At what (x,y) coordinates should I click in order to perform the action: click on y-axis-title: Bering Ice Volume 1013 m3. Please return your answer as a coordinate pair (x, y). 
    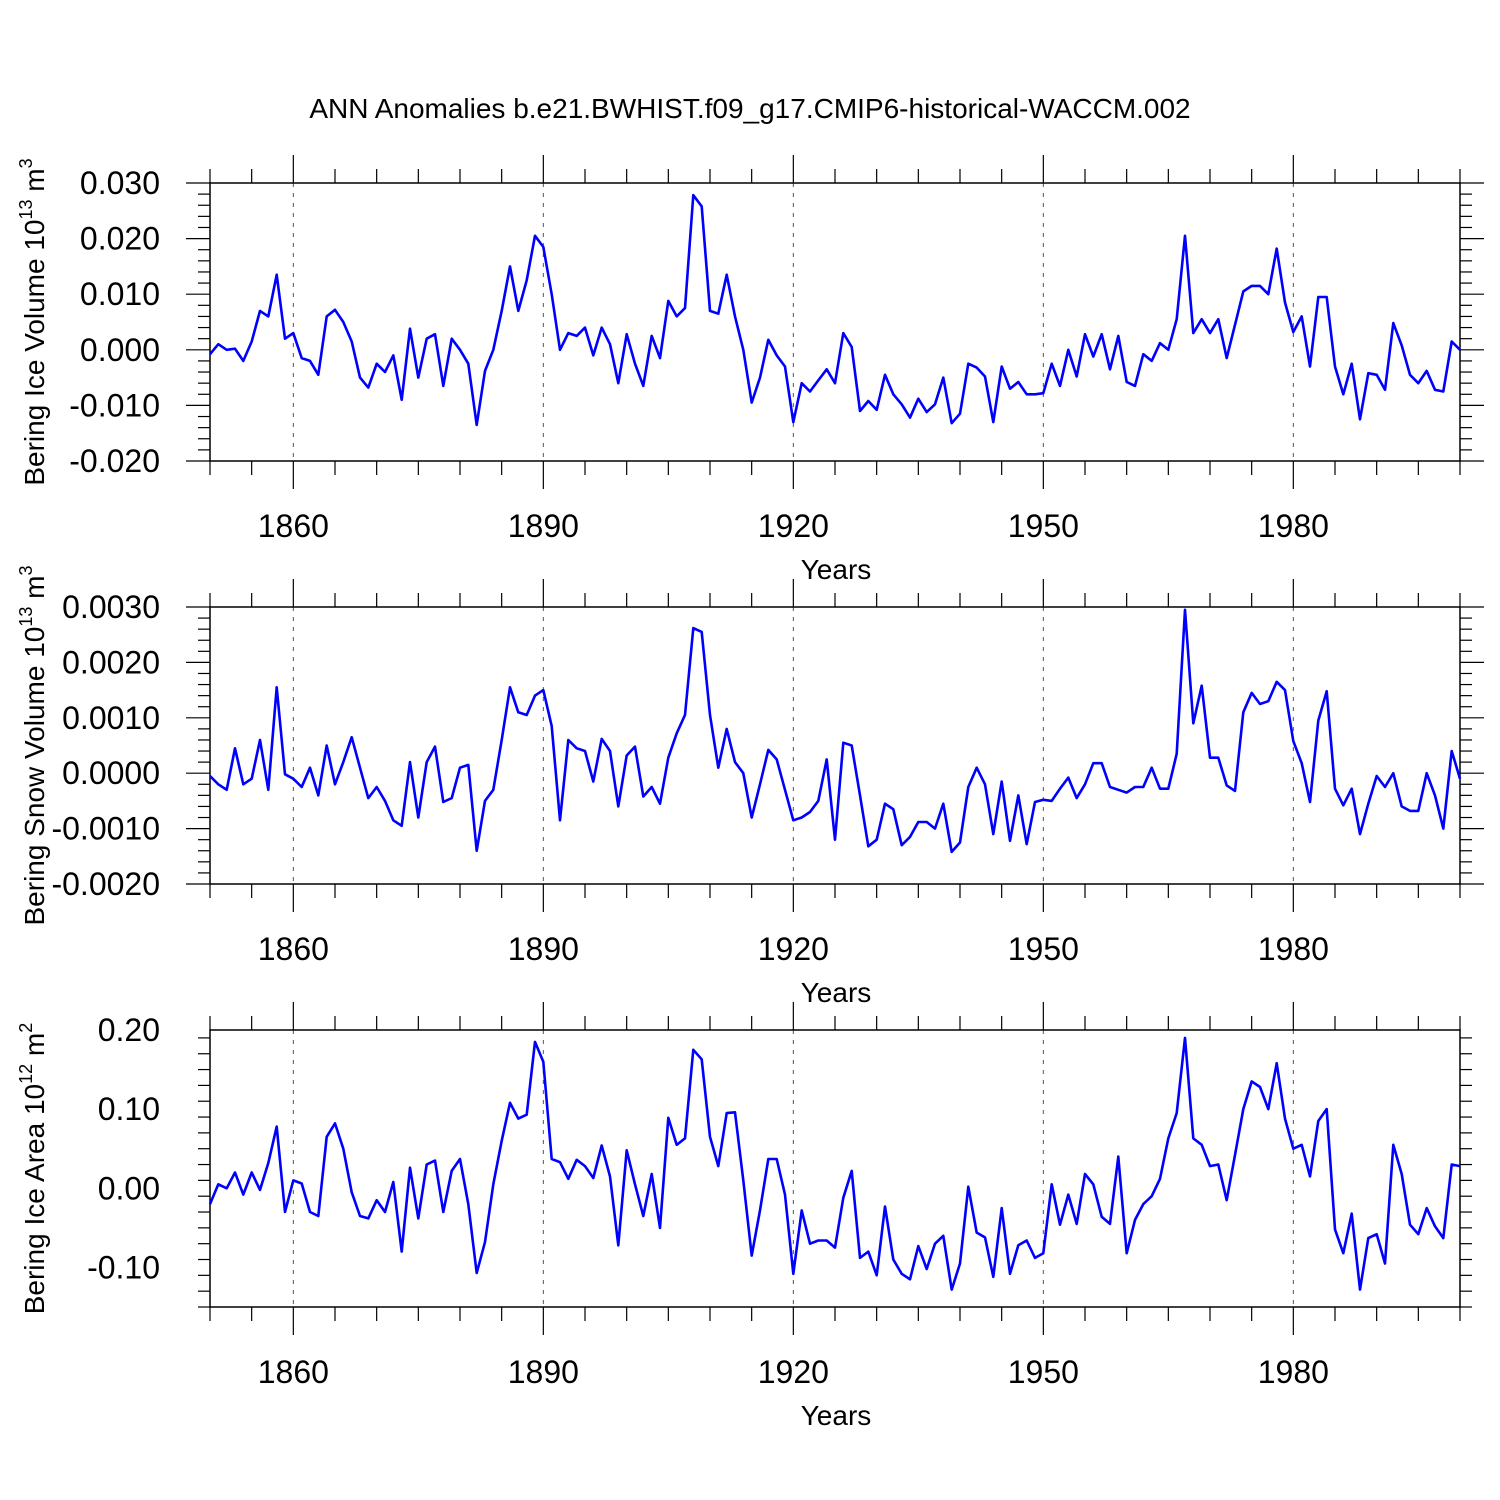
    Looking at the image, I should click on (33, 321).